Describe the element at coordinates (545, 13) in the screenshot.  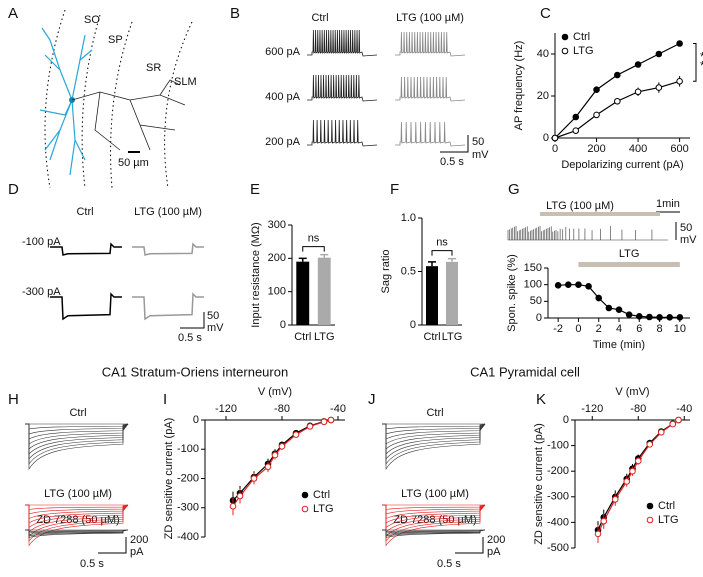
I see `panel-label: C` at that location.